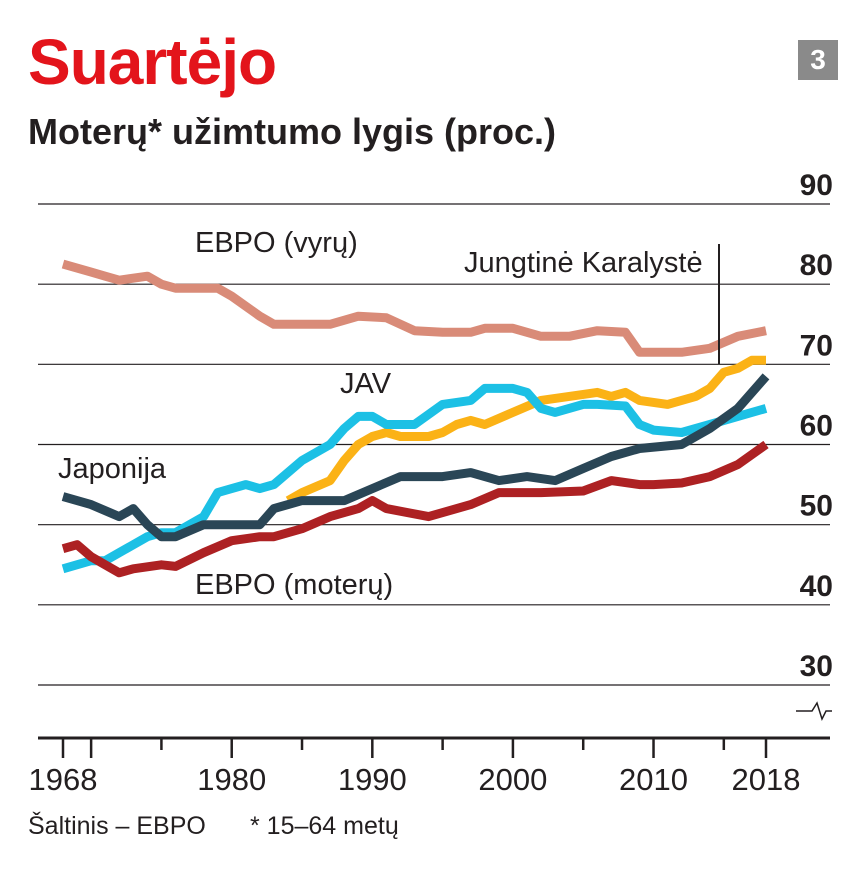 This screenshot has width=865, height=876. Describe the element at coordinates (372, 779) in the screenshot. I see `x-tick-label: 1990` at that location.